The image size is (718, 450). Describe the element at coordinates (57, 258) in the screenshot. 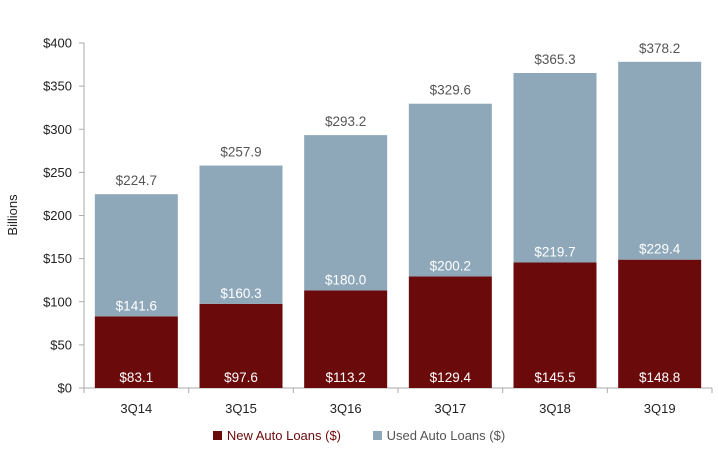

I see `y-tick-label: $150` at that location.